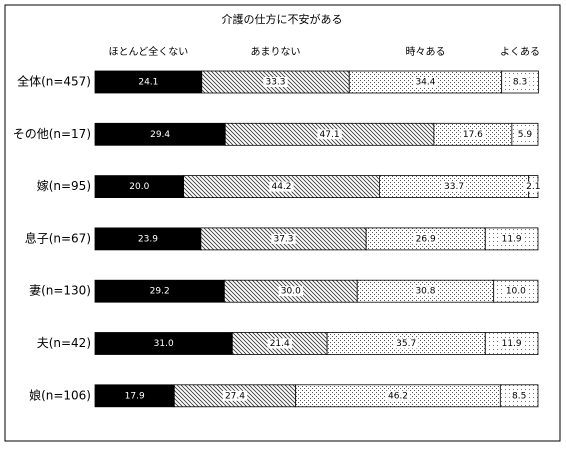 Image resolution: width=566 pixels, height=449 pixels. I want to click on value-label: 5.9, so click(525, 135).